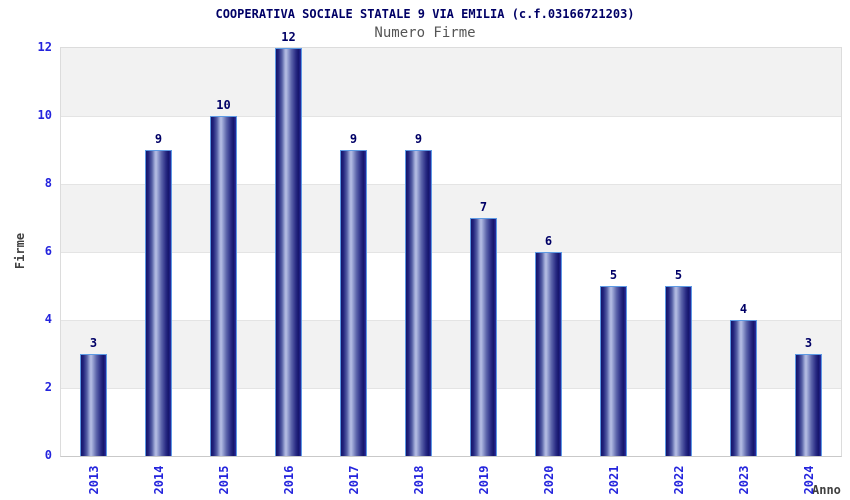 Image resolution: width=850 pixels, height=500 pixels. Describe the element at coordinates (483, 337) in the screenshot. I see `bar-2019` at that location.